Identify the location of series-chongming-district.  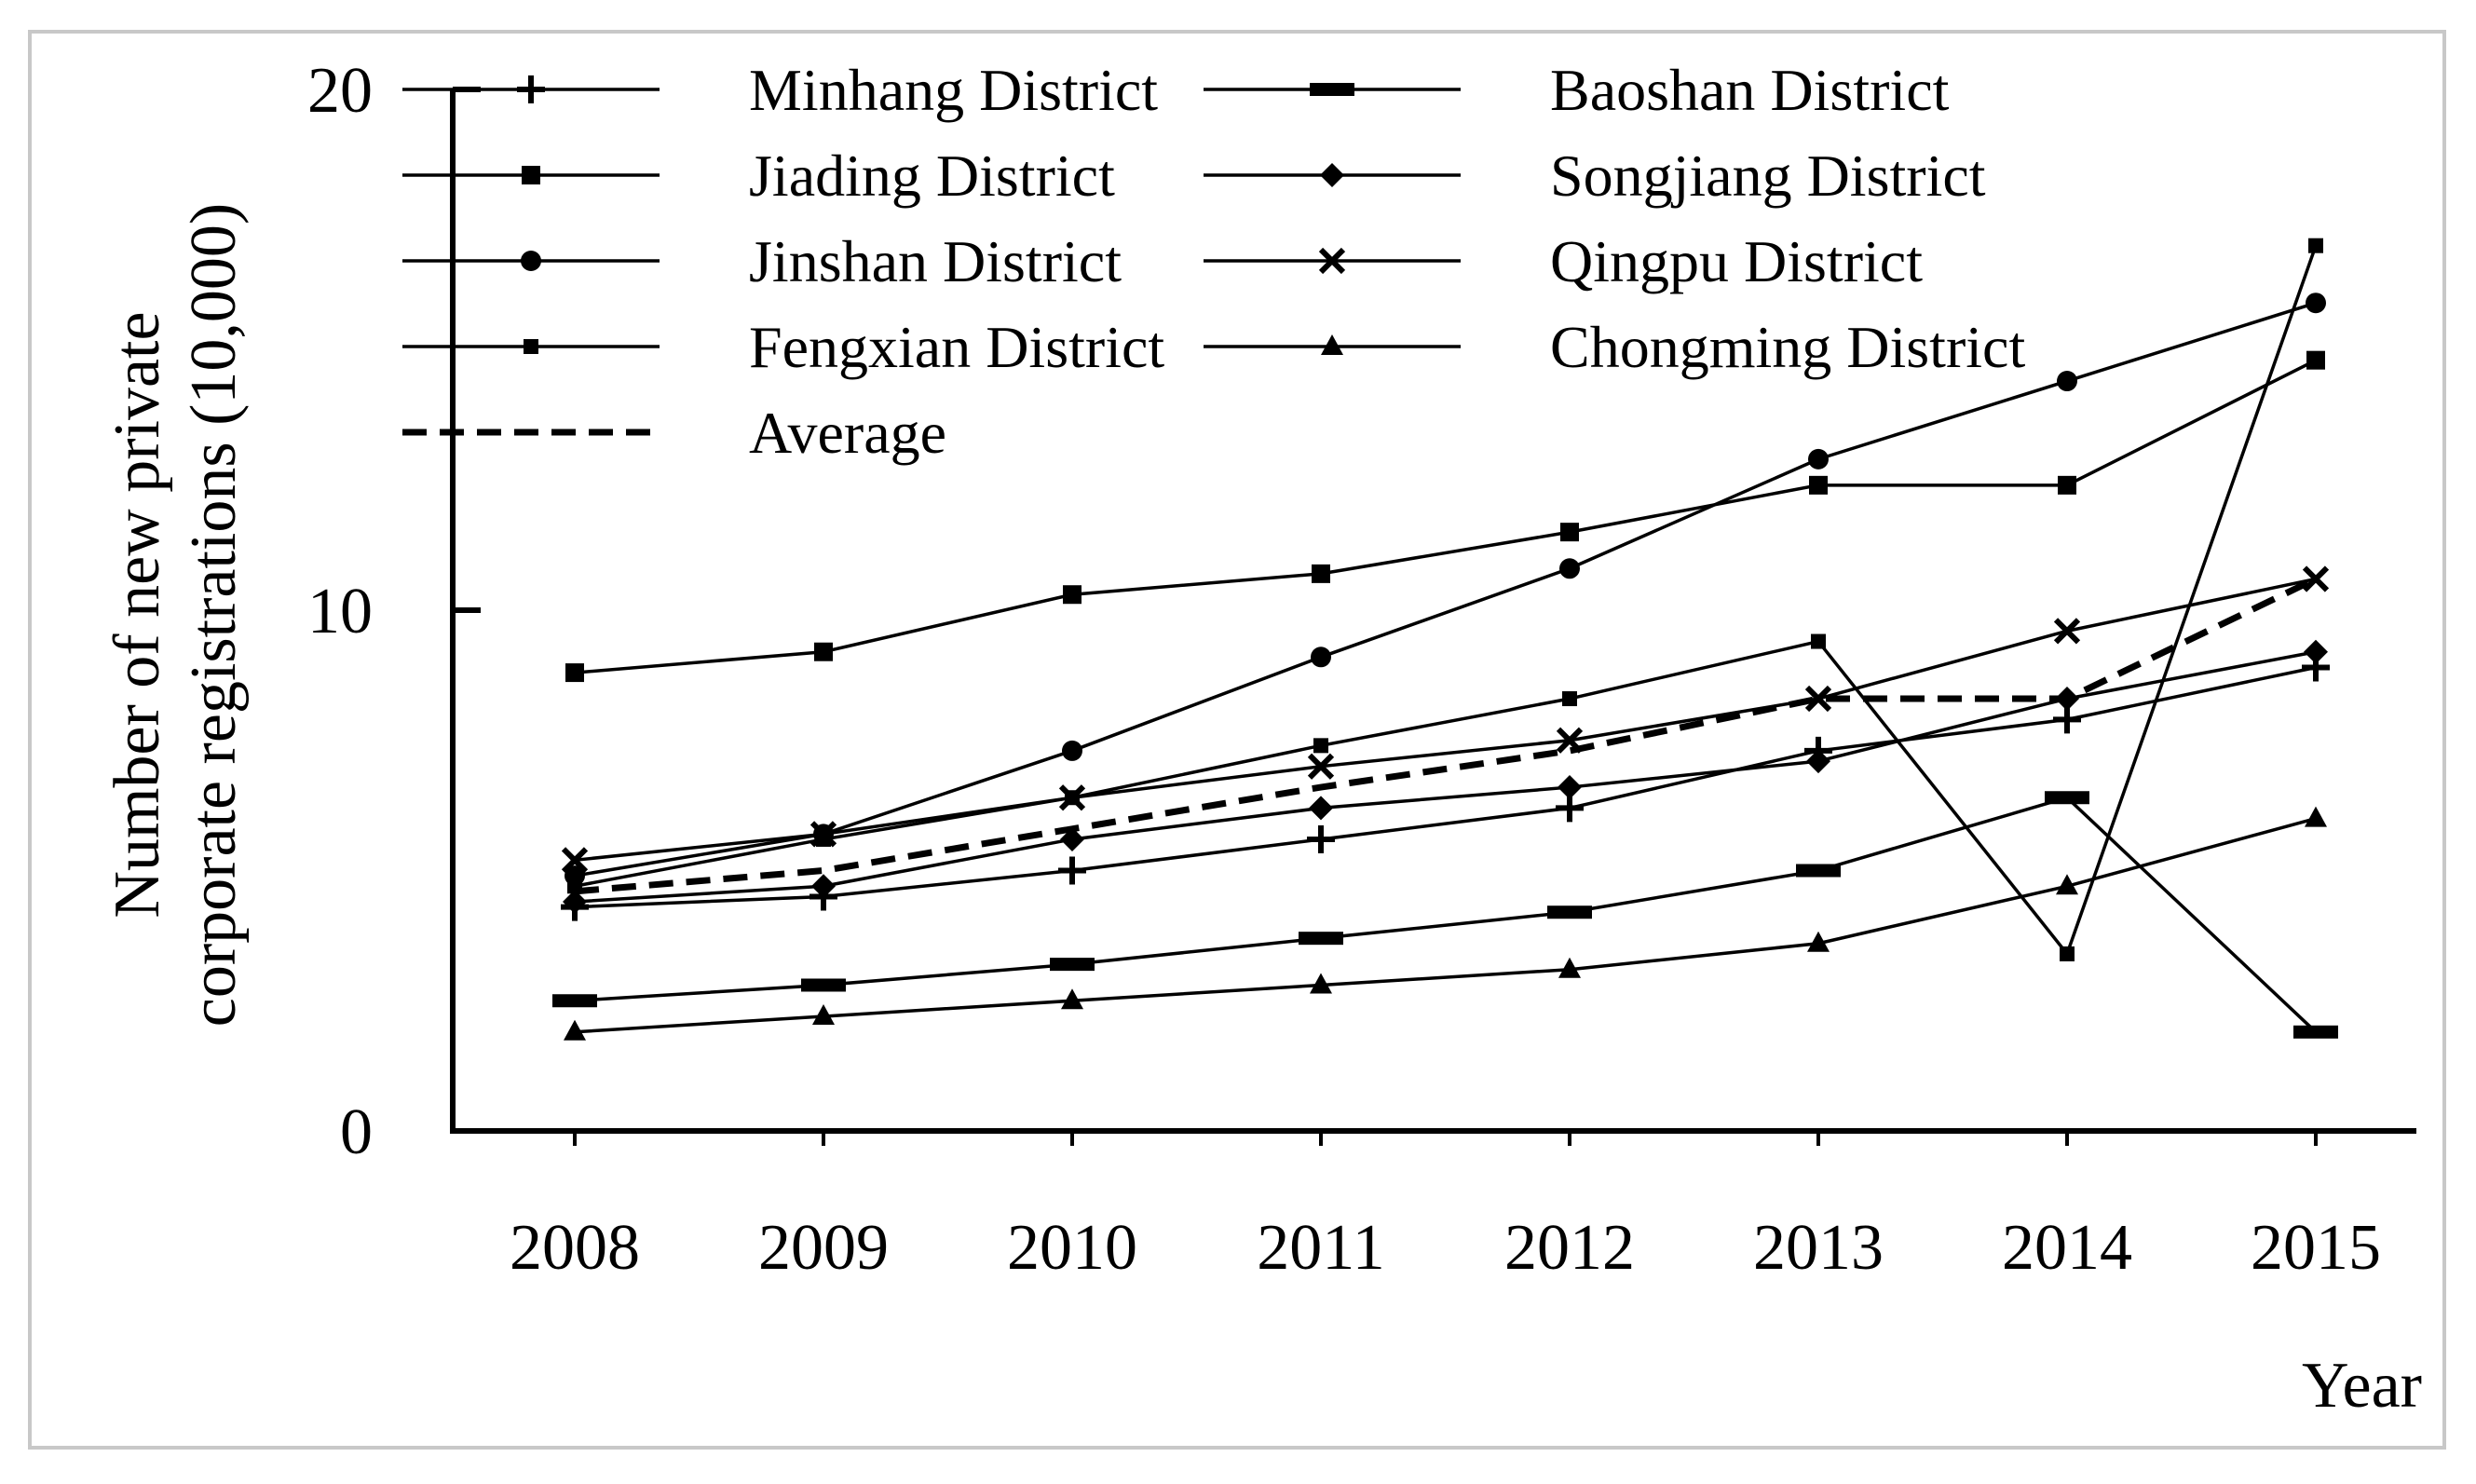
(1445, 923).